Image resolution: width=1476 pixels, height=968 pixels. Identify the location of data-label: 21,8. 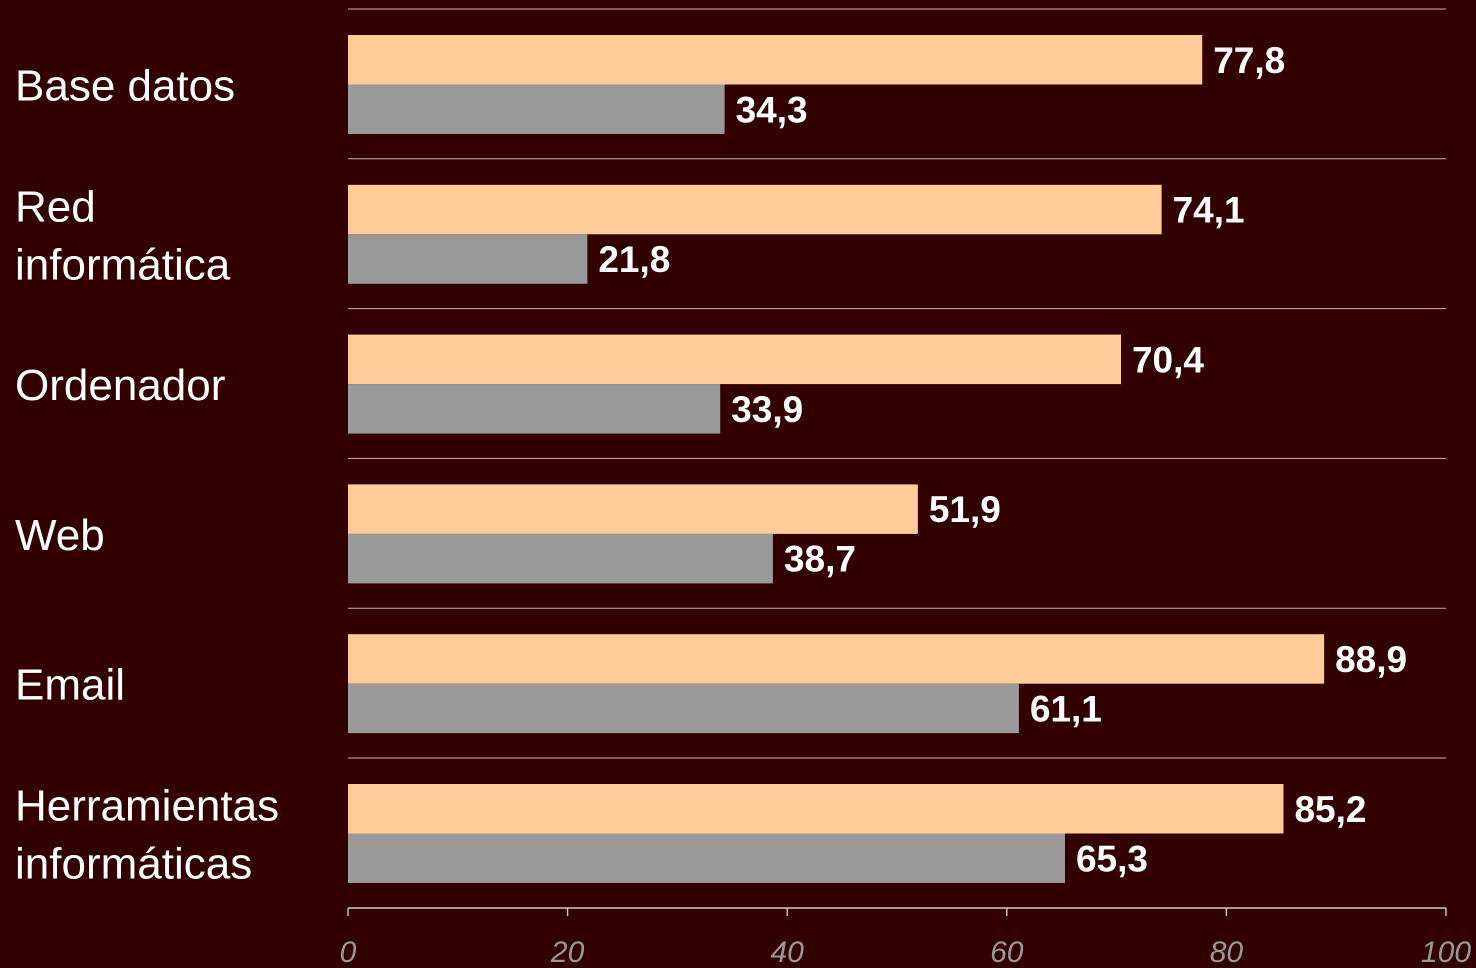
(634, 259).